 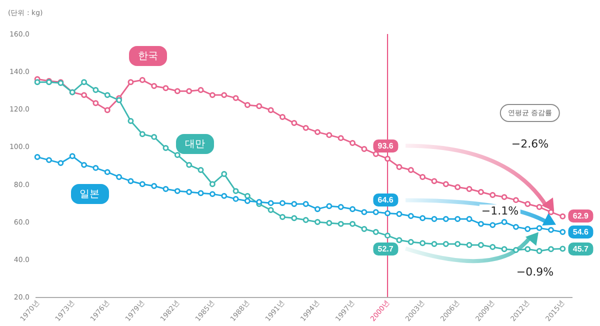 What do you see at coordinates (148, 56) in the screenshot?
I see `series-label: 한국` at bounding box center [148, 56].